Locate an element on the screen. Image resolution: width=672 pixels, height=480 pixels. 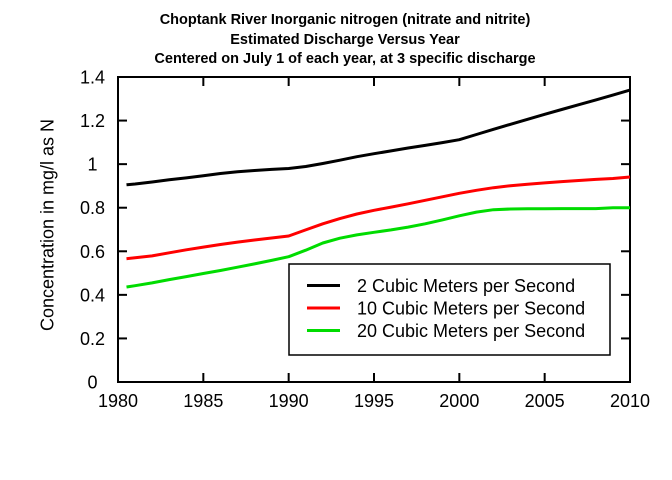
x-tick-label: 2000 is located at coordinates (459, 401).